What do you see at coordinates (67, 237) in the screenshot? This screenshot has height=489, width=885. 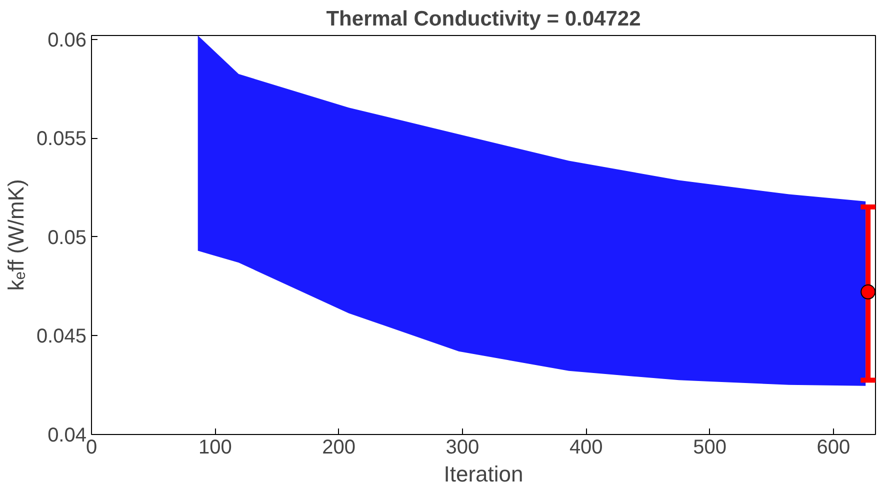 I see `y-tick-label: 0.05` at bounding box center [67, 237].